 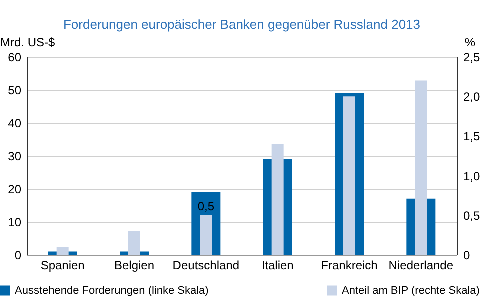 What do you see at coordinates (349, 265) in the screenshot?
I see `x-tick-label: Frankreich` at bounding box center [349, 265].